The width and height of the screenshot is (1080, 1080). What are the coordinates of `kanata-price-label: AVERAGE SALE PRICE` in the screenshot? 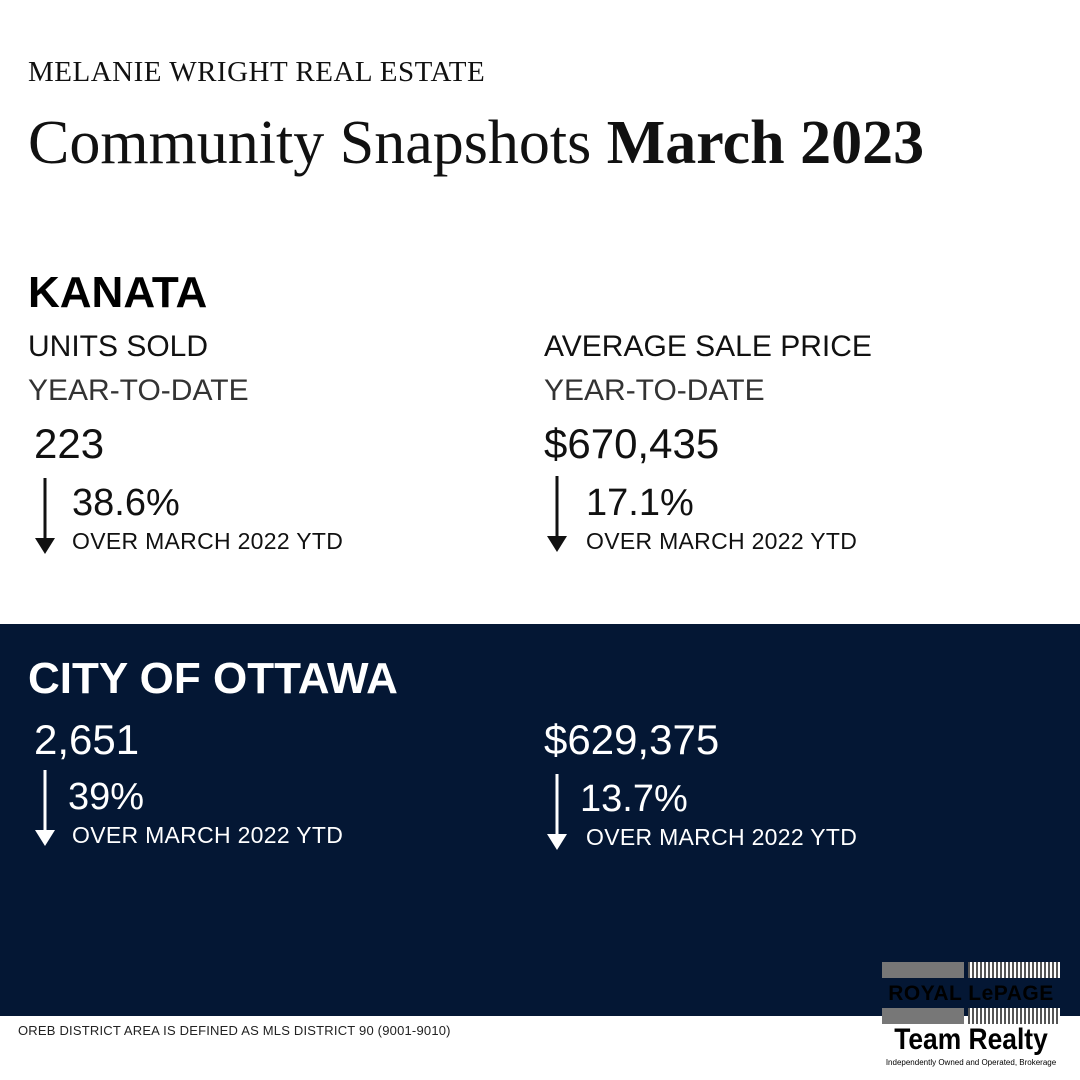 It's located at (708, 346).